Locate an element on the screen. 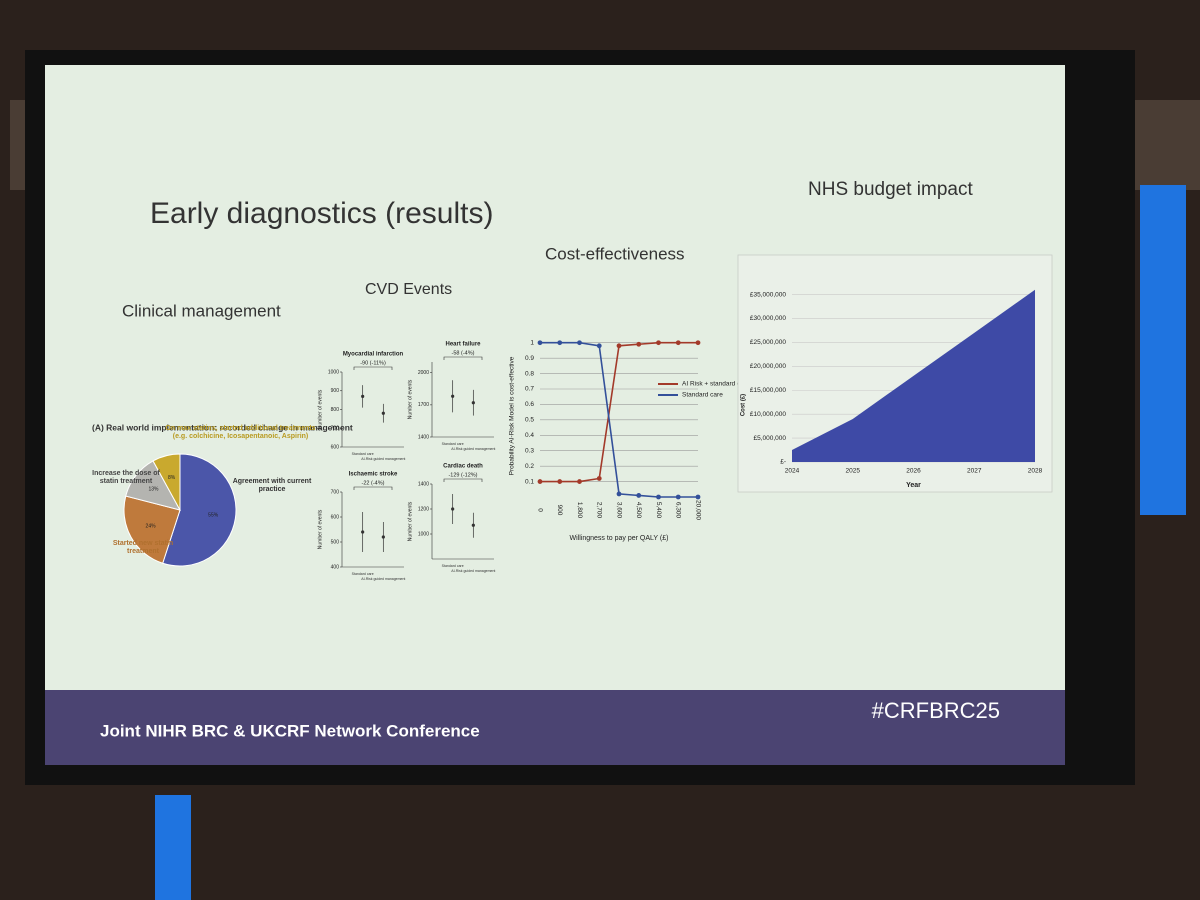 The width and height of the screenshot is (1200, 900). x-tick-label: 3,600 is located at coordinates (618, 510).